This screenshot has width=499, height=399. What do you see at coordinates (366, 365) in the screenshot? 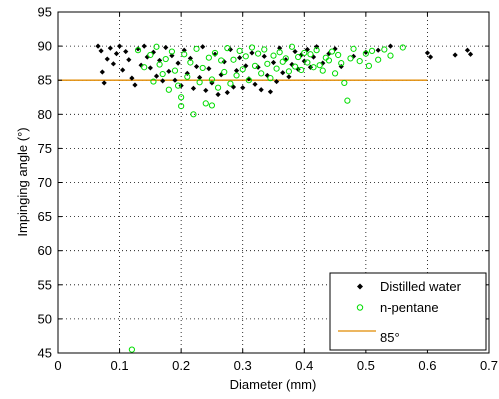
I see `x-tick-label: 0.5` at bounding box center [366, 365].